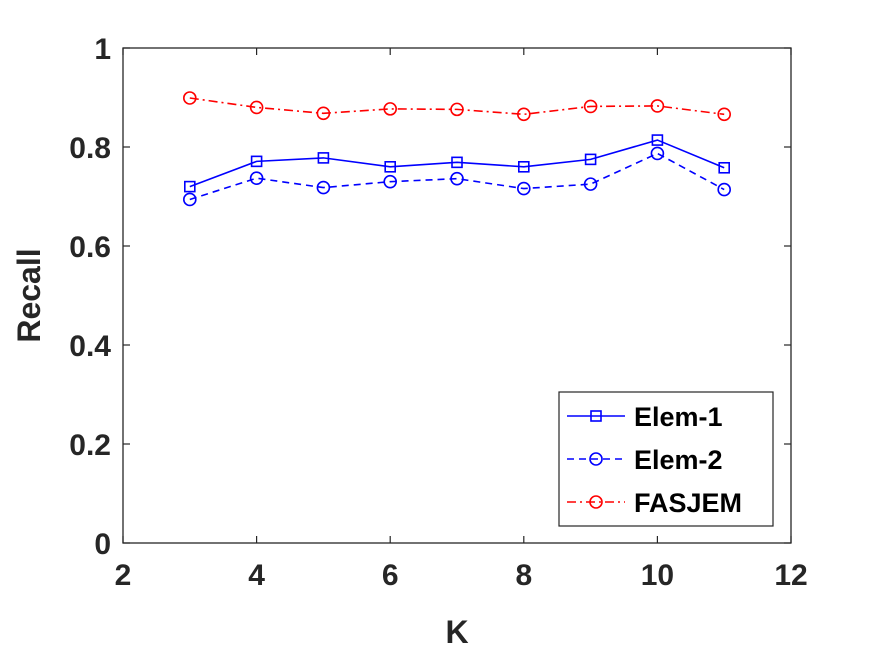 The width and height of the screenshot is (875, 656). What do you see at coordinates (102, 49) in the screenshot?
I see `y-tick-label: 1` at bounding box center [102, 49].